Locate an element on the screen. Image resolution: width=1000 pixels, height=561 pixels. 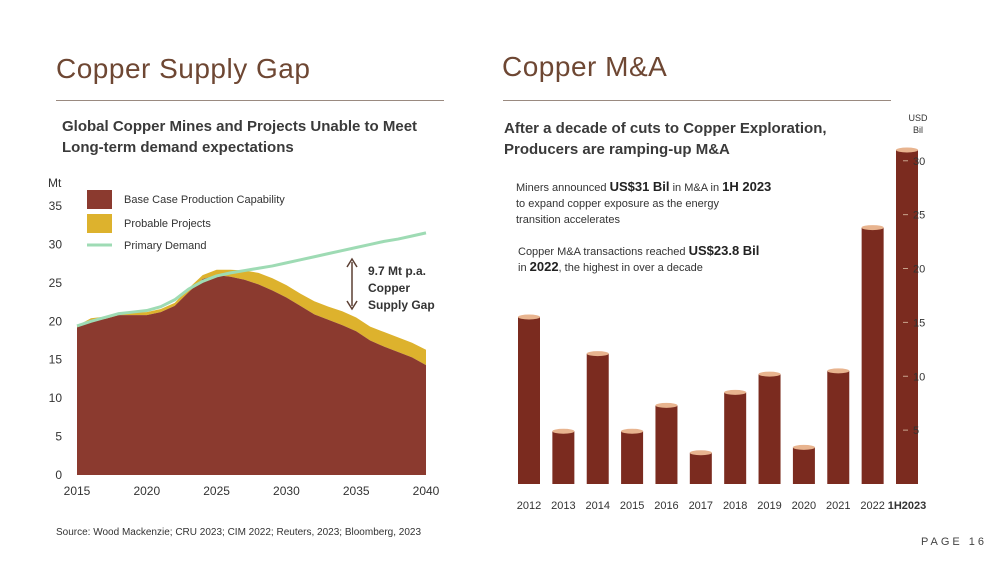
primary-demand-line is located at coordinates (251, 279).